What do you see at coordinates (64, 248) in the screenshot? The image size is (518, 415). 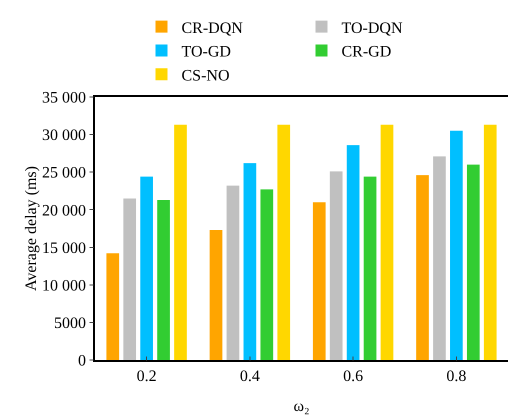 I see `y-tick-label: 15 000` at bounding box center [64, 248].